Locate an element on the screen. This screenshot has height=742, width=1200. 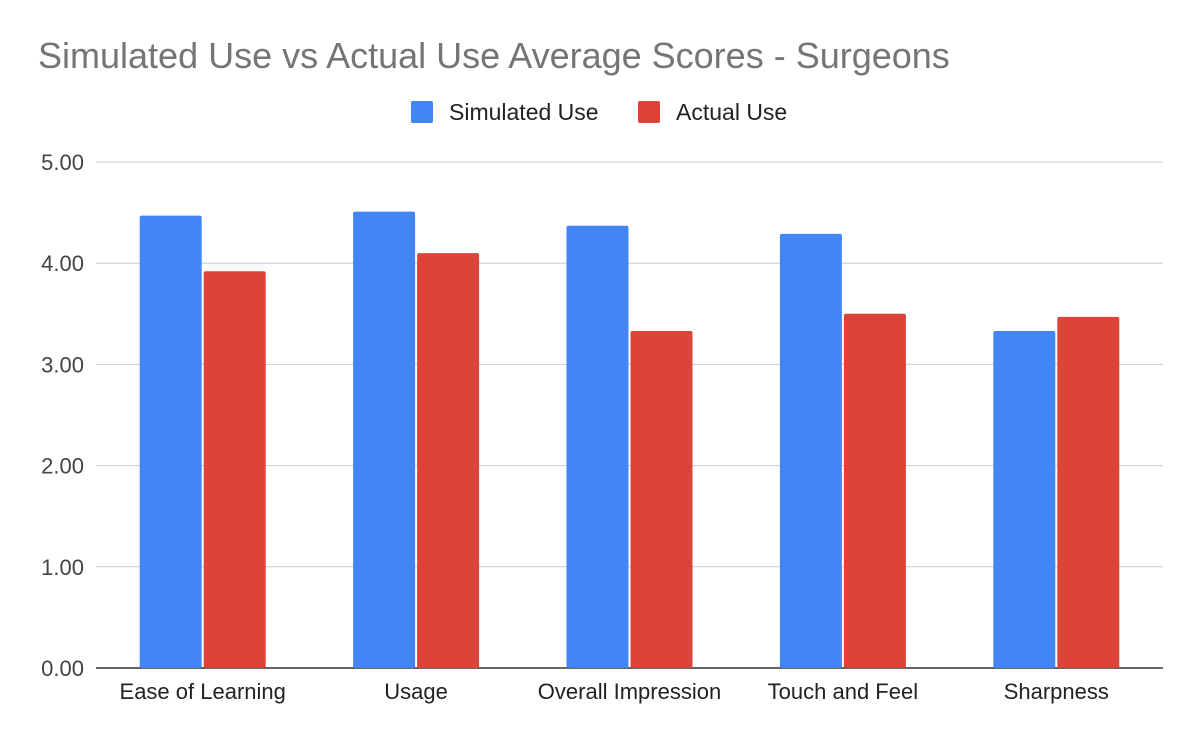
x-category-label: Touch and Feel is located at coordinates (843, 691).